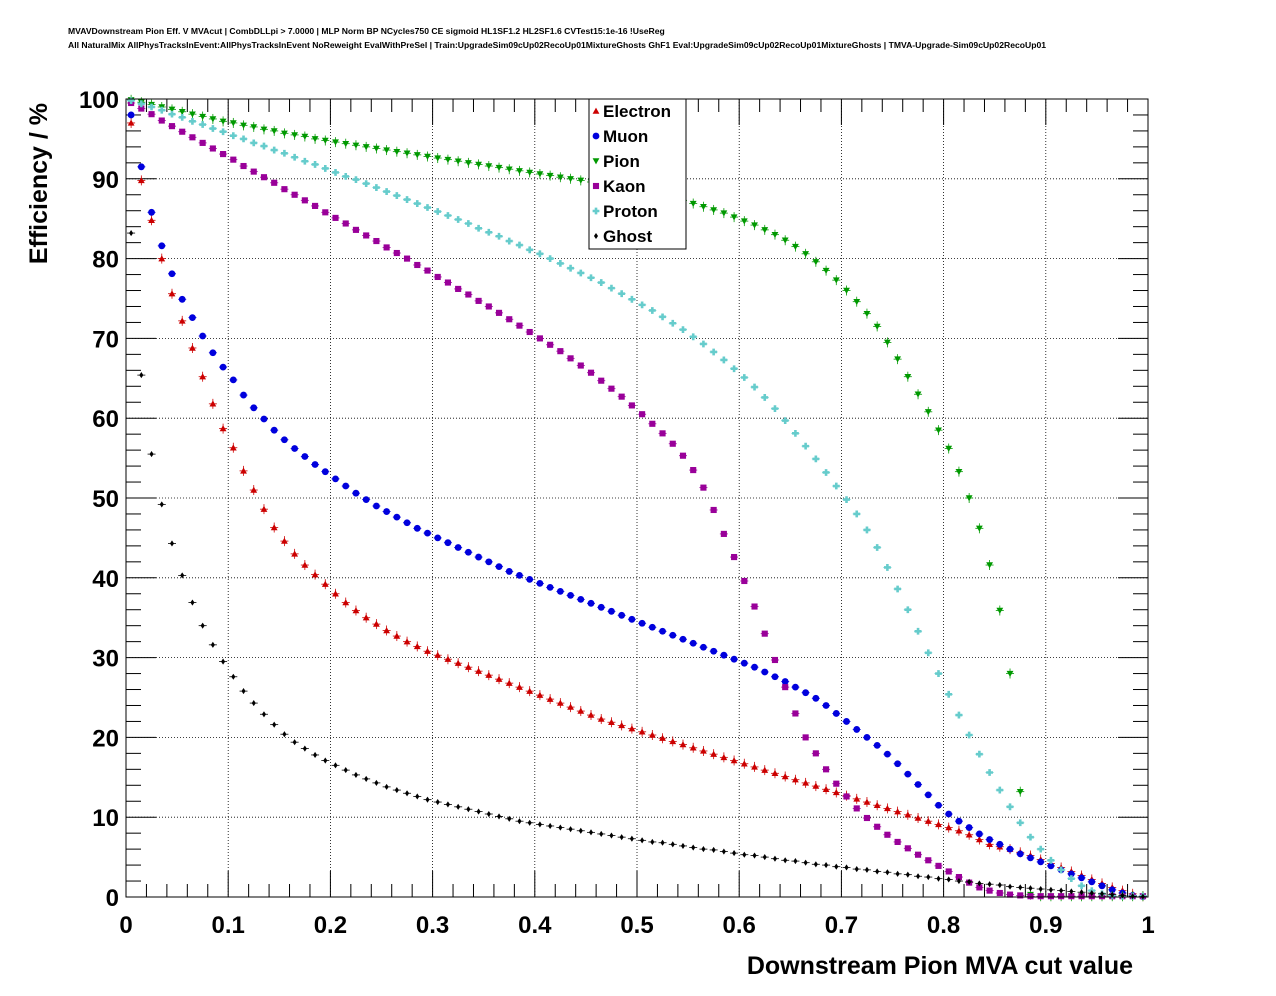  Describe the element at coordinates (105, 659) in the screenshot. I see `y-tick-label: 30` at that location.